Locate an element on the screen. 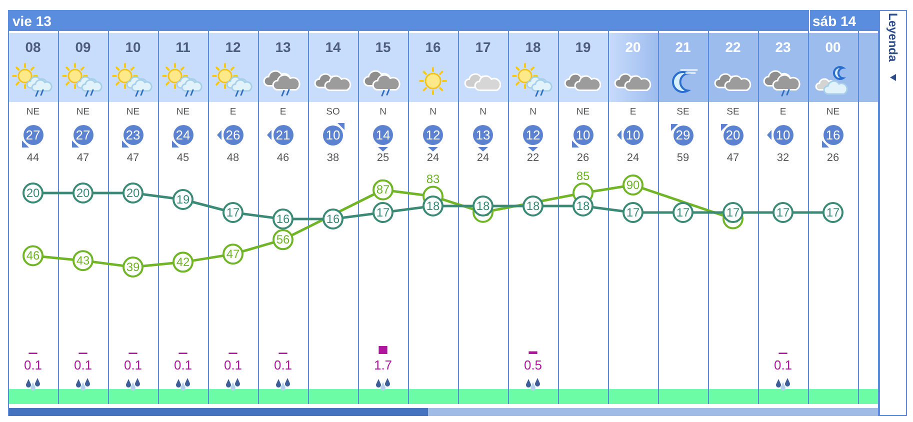 The width and height of the screenshot is (913, 422). x-tick-label: 08 is located at coordinates (33, 46).